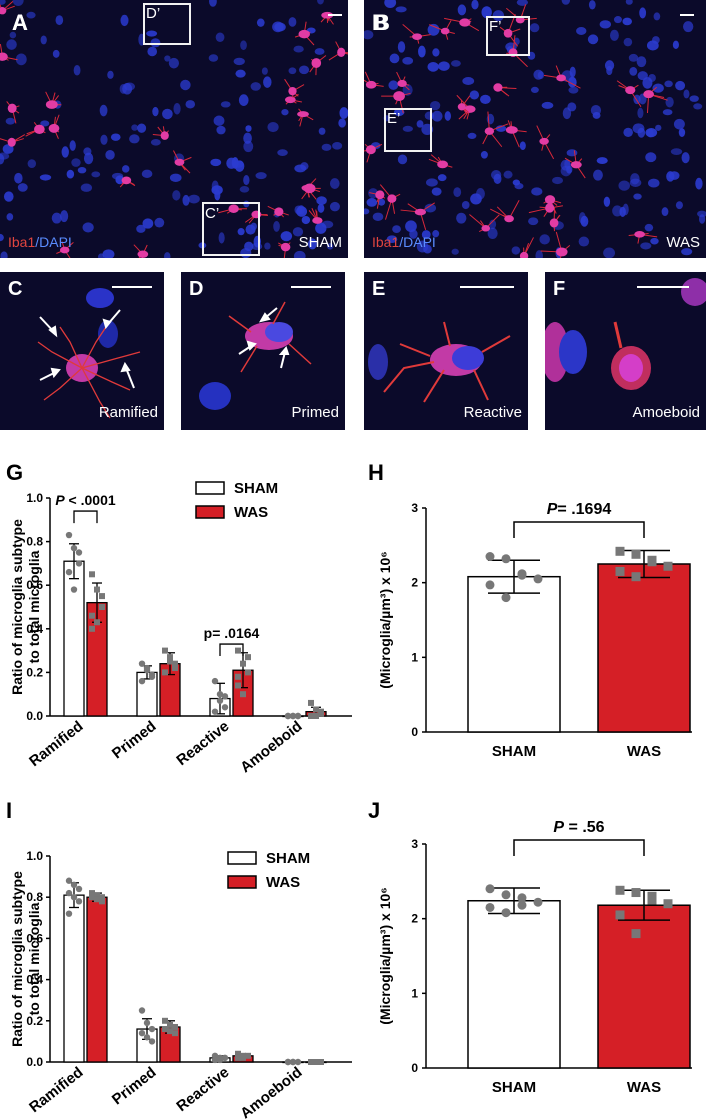 The height and width of the screenshot is (1120, 706). I want to click on y-tick-label: 0.4, so click(34, 980).